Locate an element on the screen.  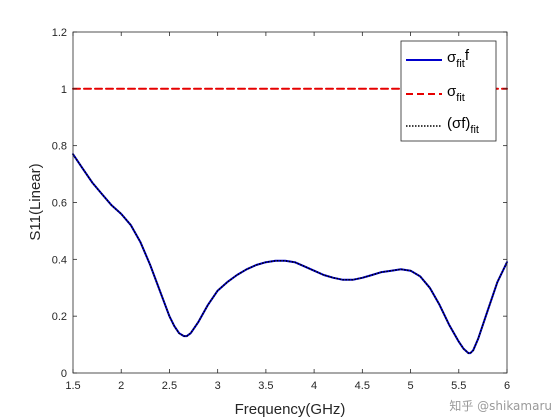
legend-box is located at coordinates (448, 91).